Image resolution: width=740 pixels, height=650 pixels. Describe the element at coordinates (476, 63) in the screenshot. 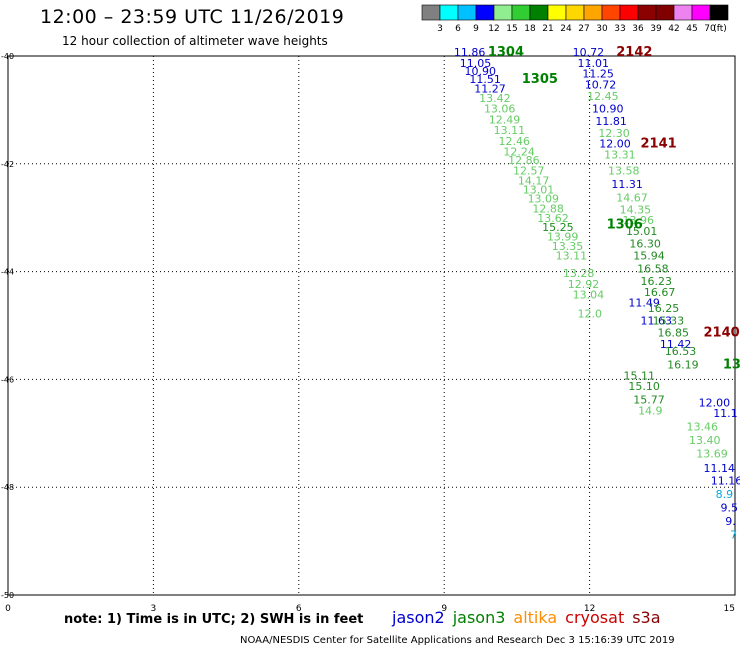

I see `swh-value: 11.05` at that location.